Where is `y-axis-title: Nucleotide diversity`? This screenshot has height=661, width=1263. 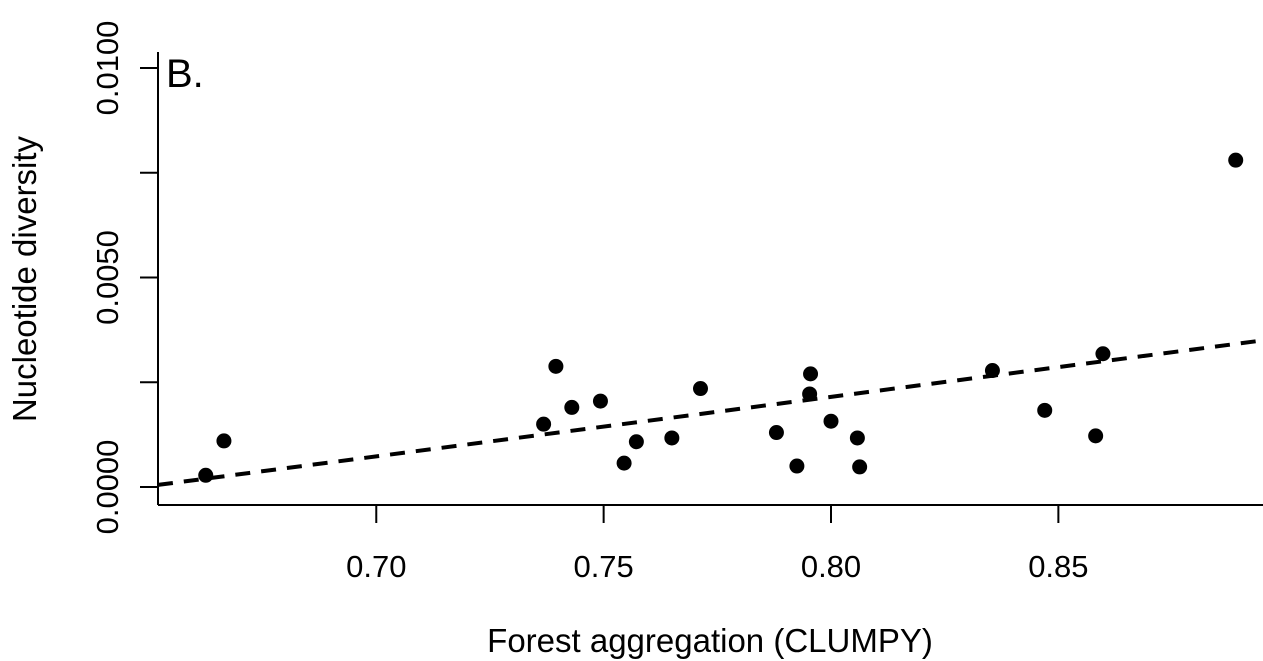
y-axis-title: Nucleotide diversity is located at coordinates (24, 278).